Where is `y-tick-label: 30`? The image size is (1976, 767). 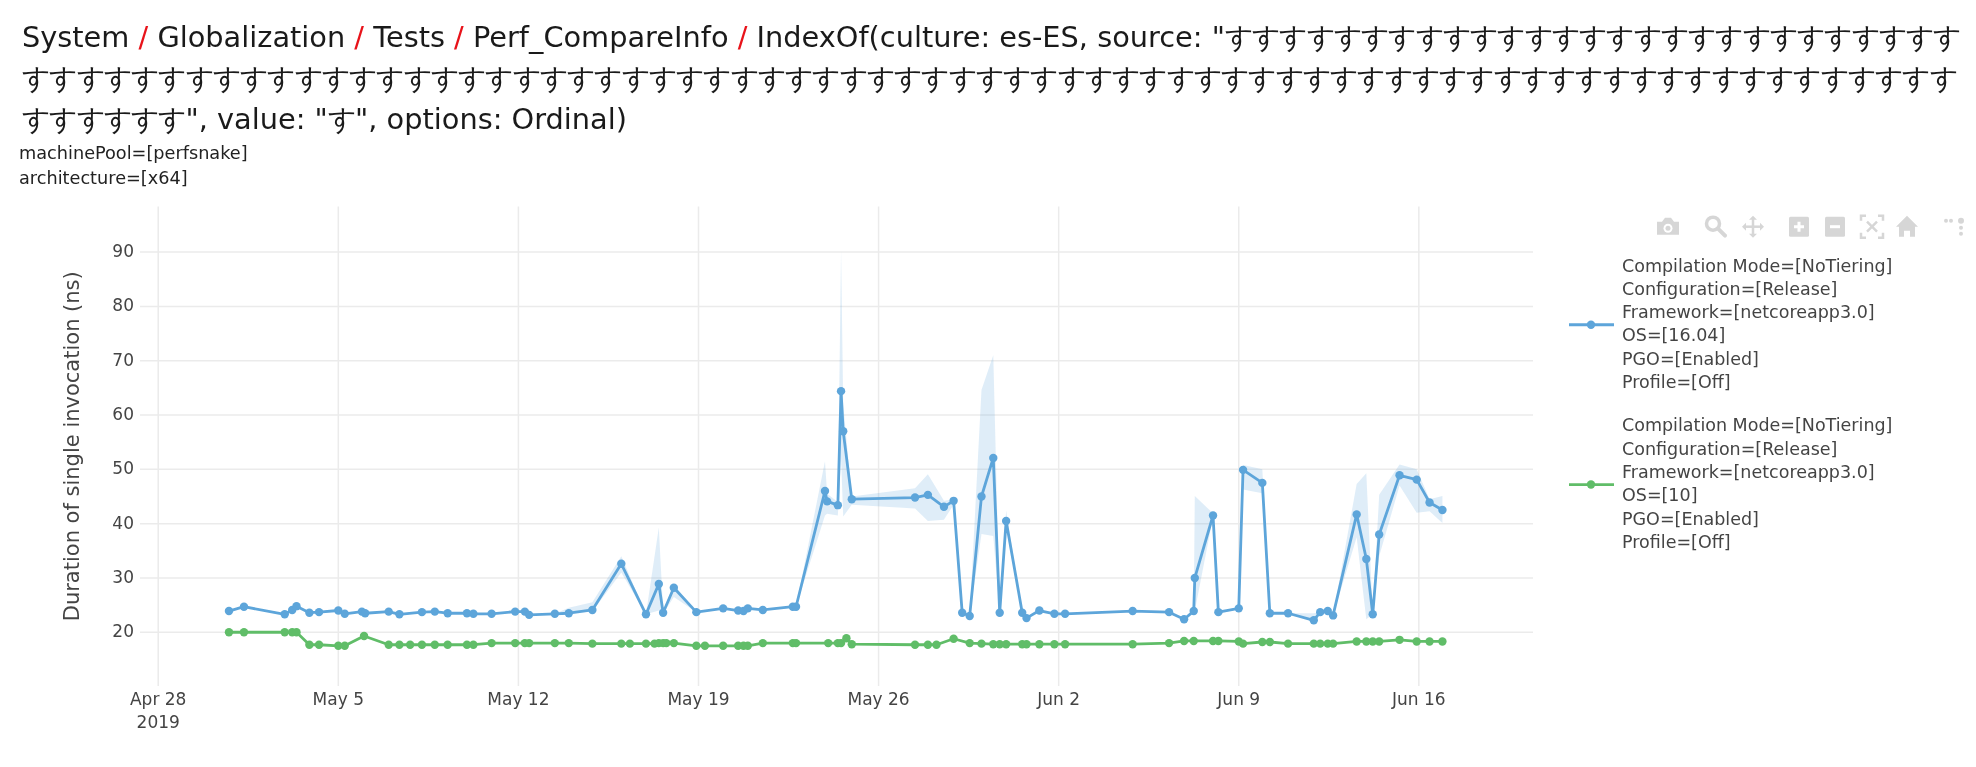 y-tick-label: 30 is located at coordinates (123, 576).